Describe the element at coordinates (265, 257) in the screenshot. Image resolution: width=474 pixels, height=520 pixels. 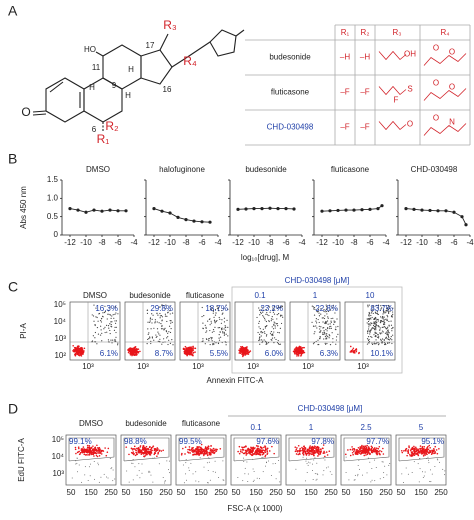
I see `x-axis-label: log₁₀[drug], M` at that location.